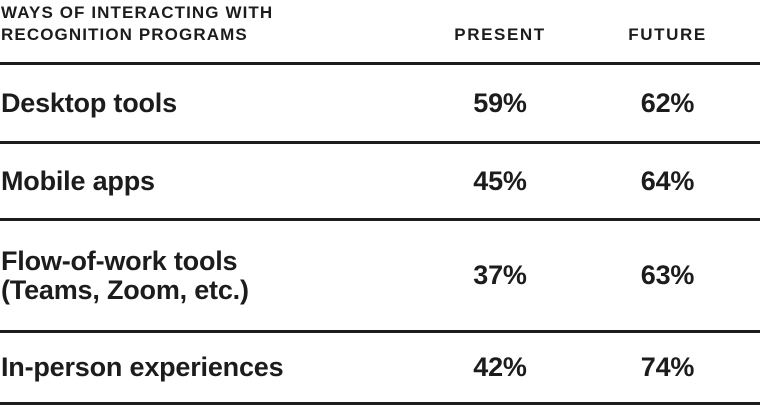 The image size is (760, 416). I want to click on future-value: 64%, so click(667, 180).